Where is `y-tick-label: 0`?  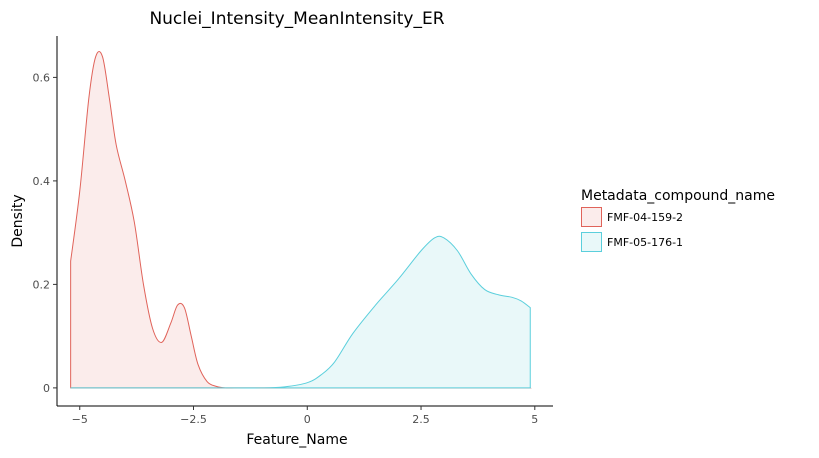
y-tick-label: 0 is located at coordinates (46, 388).